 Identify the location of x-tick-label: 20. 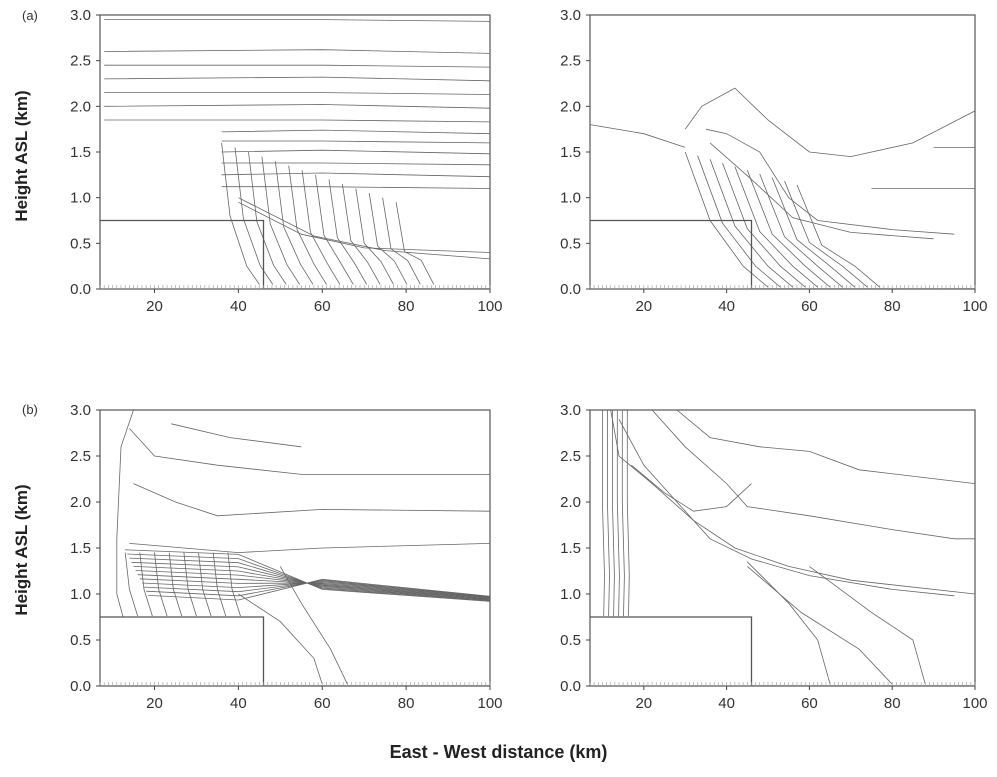
(154, 703).